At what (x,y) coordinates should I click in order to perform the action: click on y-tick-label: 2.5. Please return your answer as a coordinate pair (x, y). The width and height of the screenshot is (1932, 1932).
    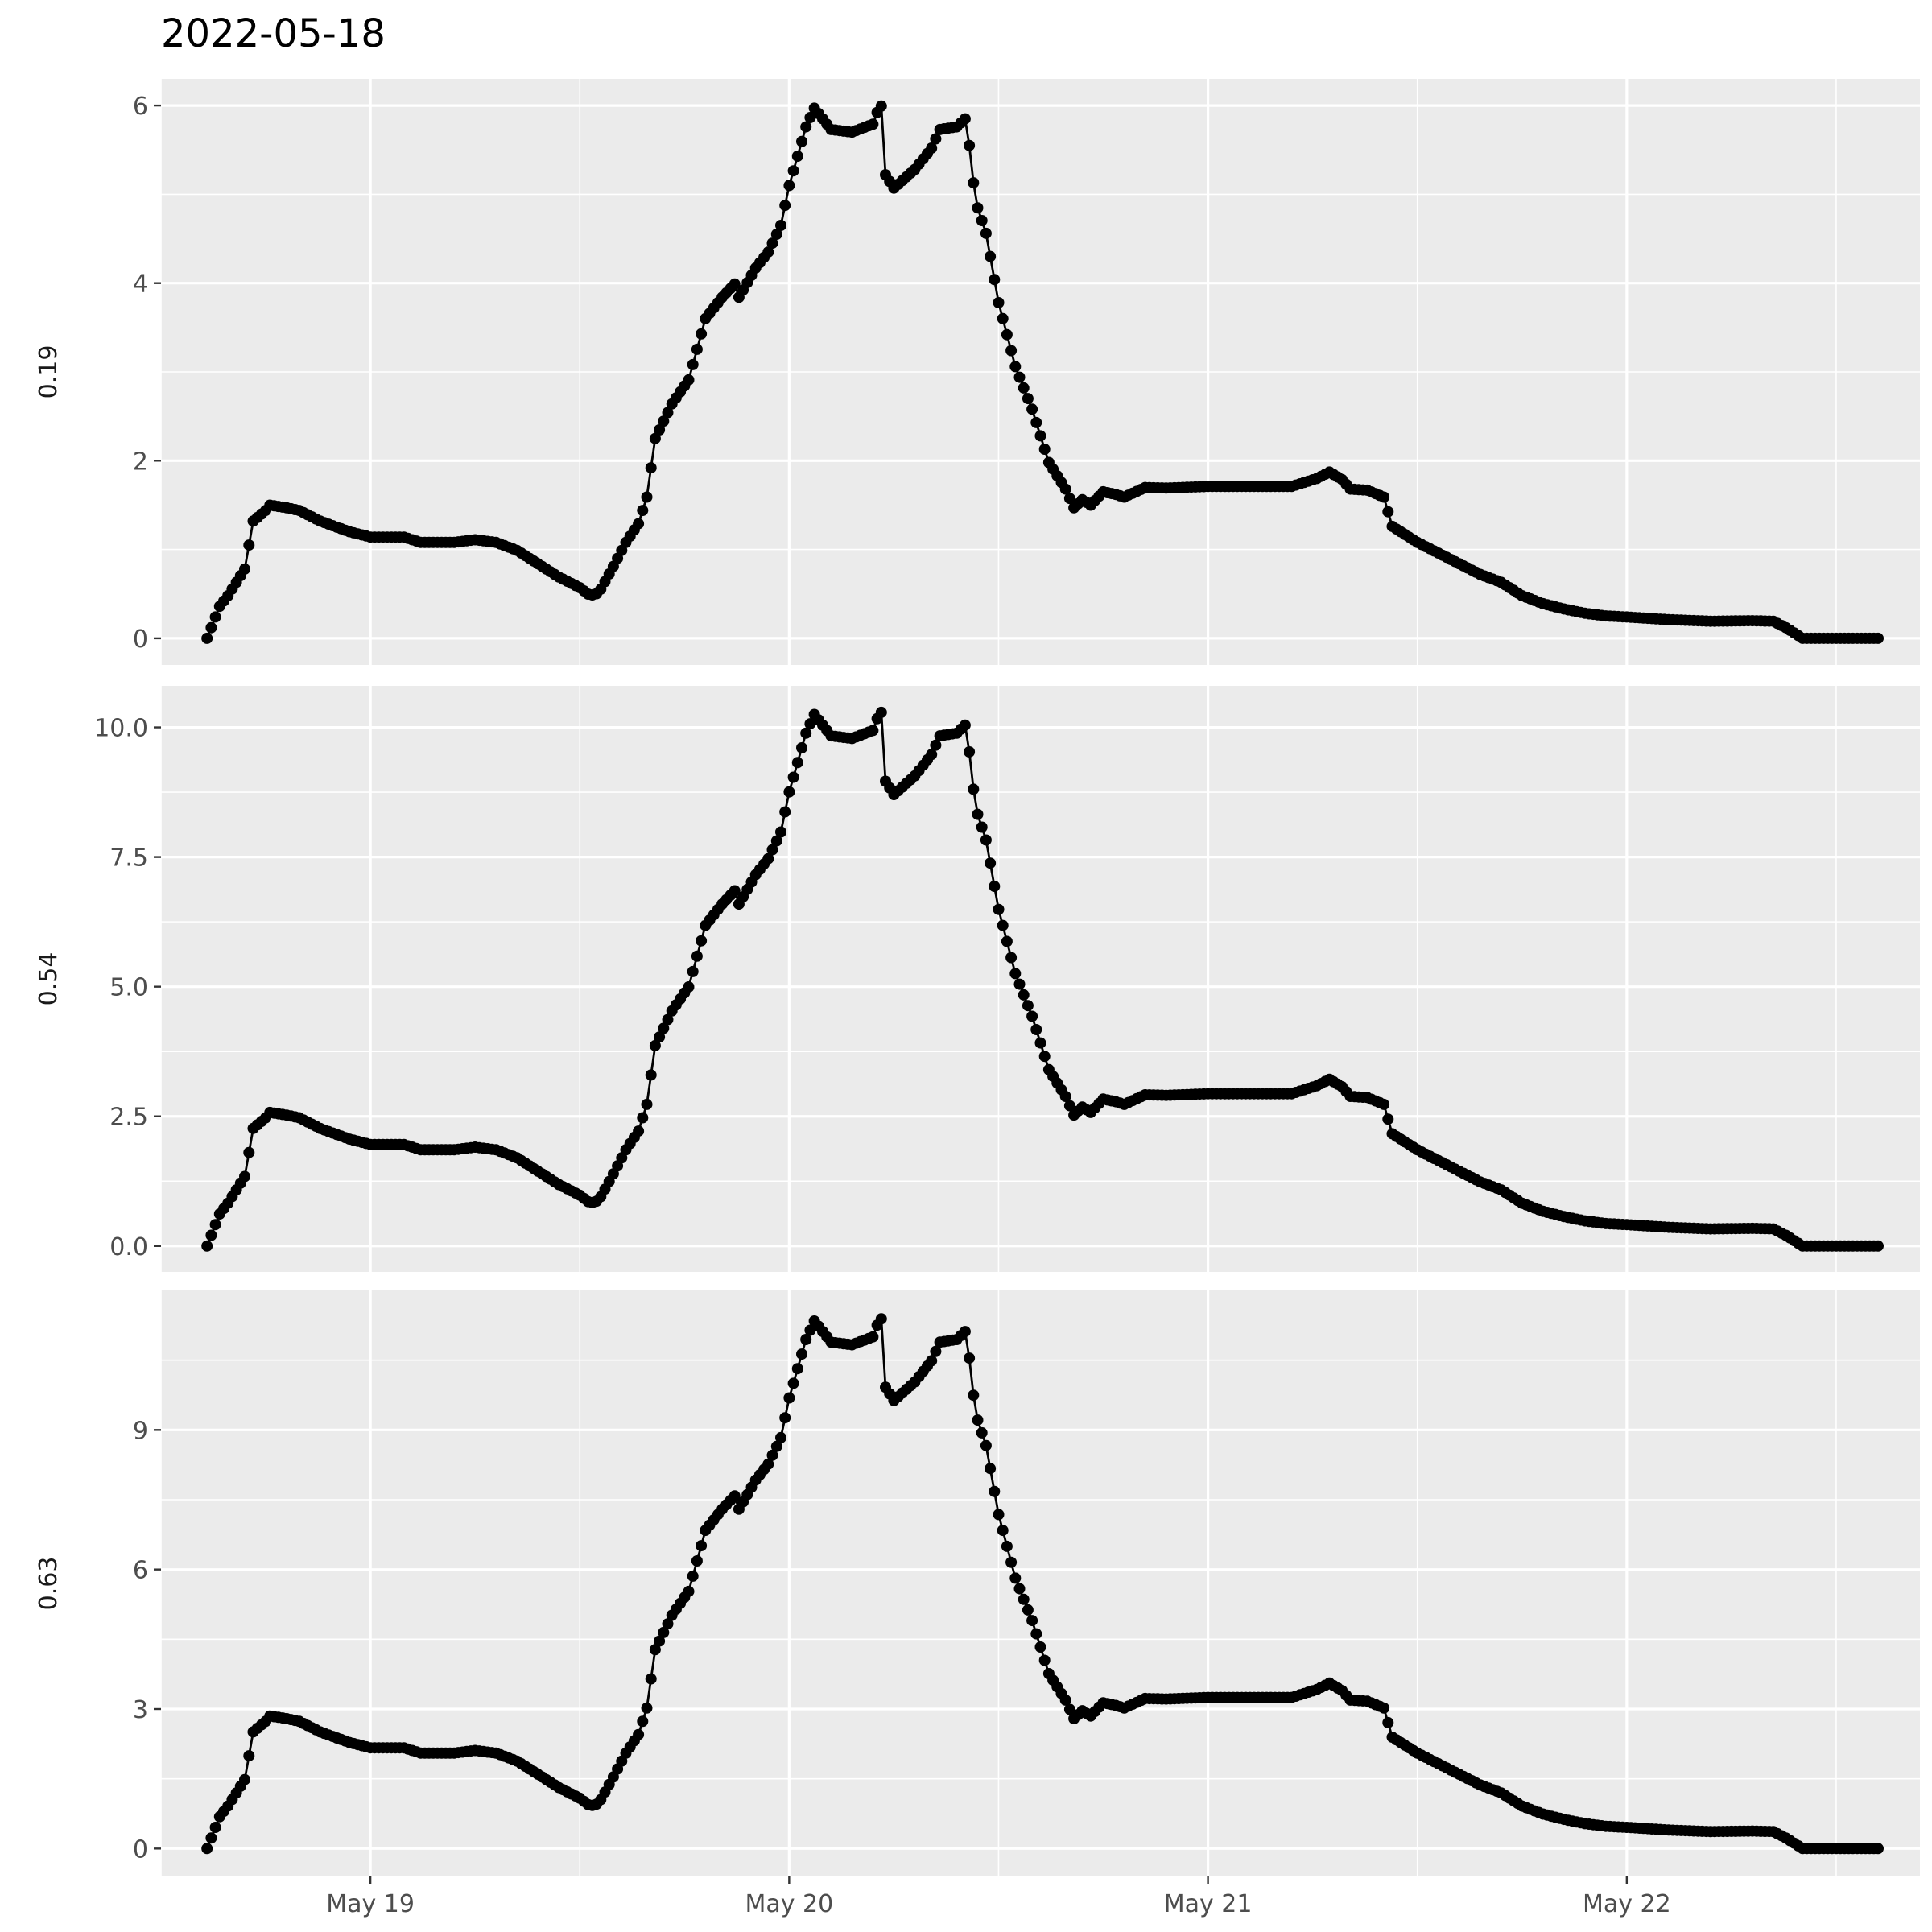
    Looking at the image, I should click on (128, 1118).